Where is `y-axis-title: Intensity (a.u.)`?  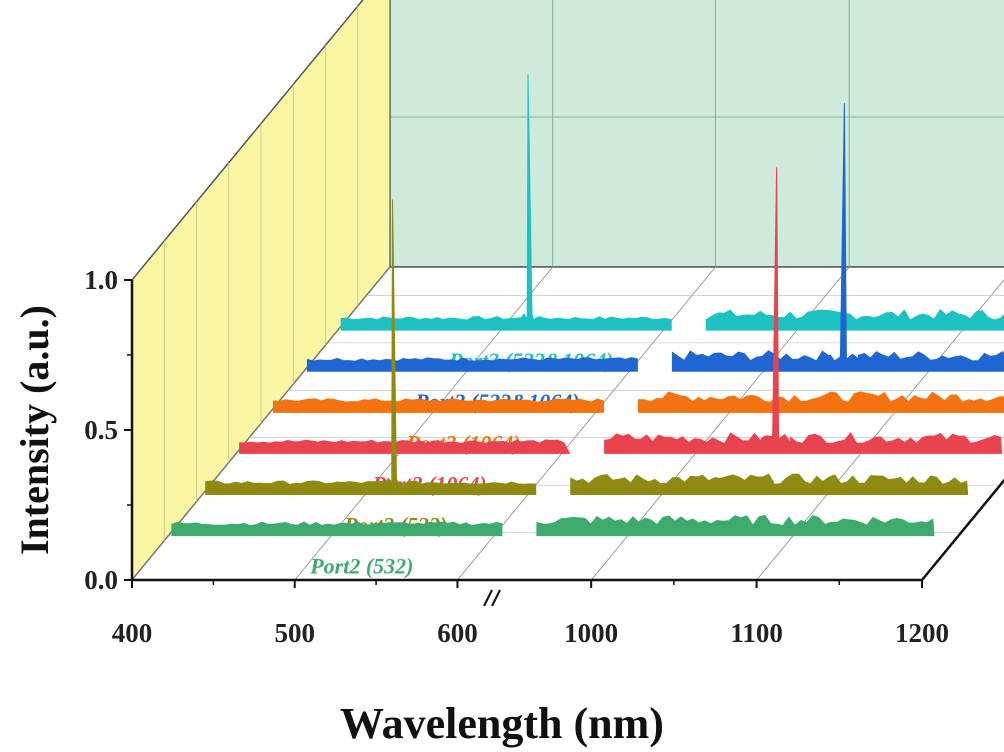
y-axis-title: Intensity (a.u.) is located at coordinates (34, 430).